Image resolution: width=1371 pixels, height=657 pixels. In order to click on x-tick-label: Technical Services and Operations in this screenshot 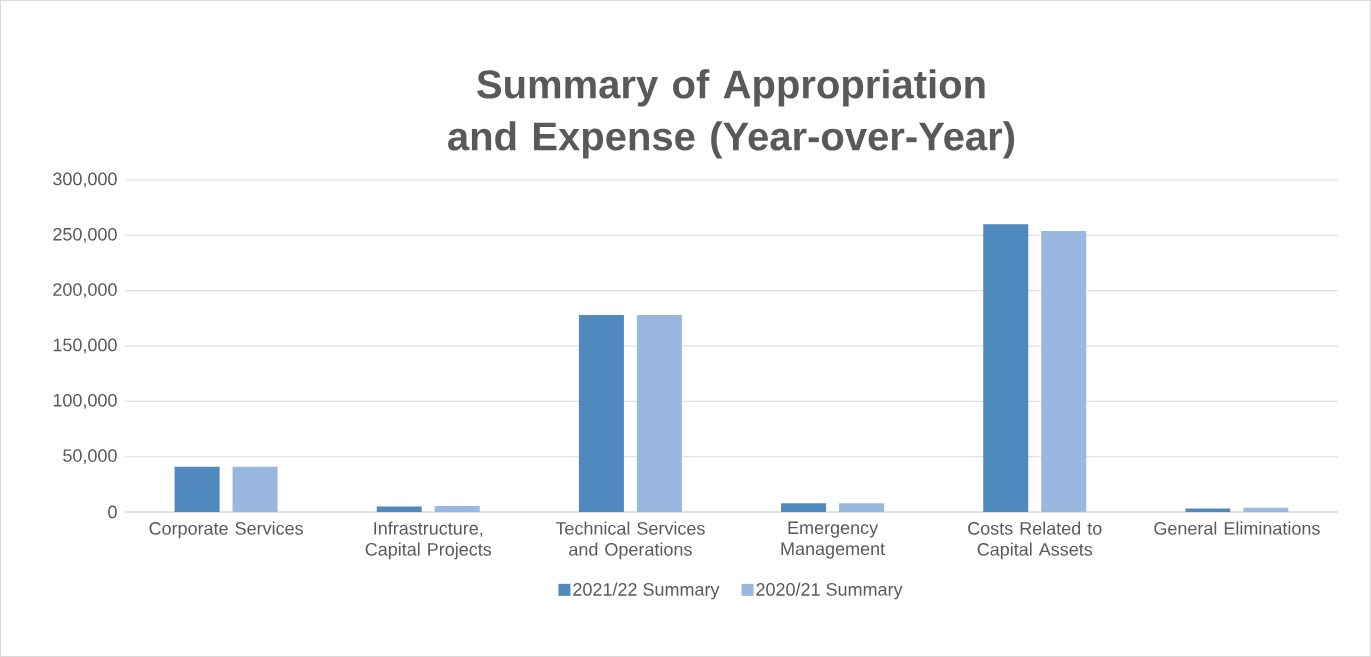, I will do `click(630, 540)`.